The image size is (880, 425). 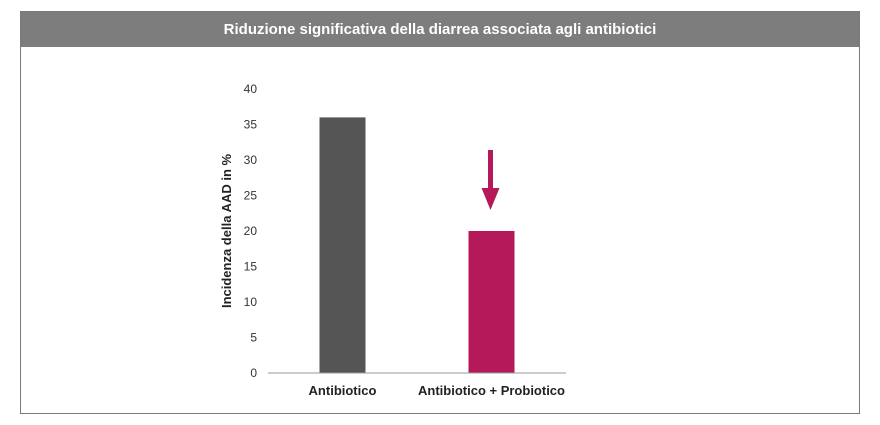 What do you see at coordinates (490, 180) in the screenshot?
I see `down-arrow-icon` at bounding box center [490, 180].